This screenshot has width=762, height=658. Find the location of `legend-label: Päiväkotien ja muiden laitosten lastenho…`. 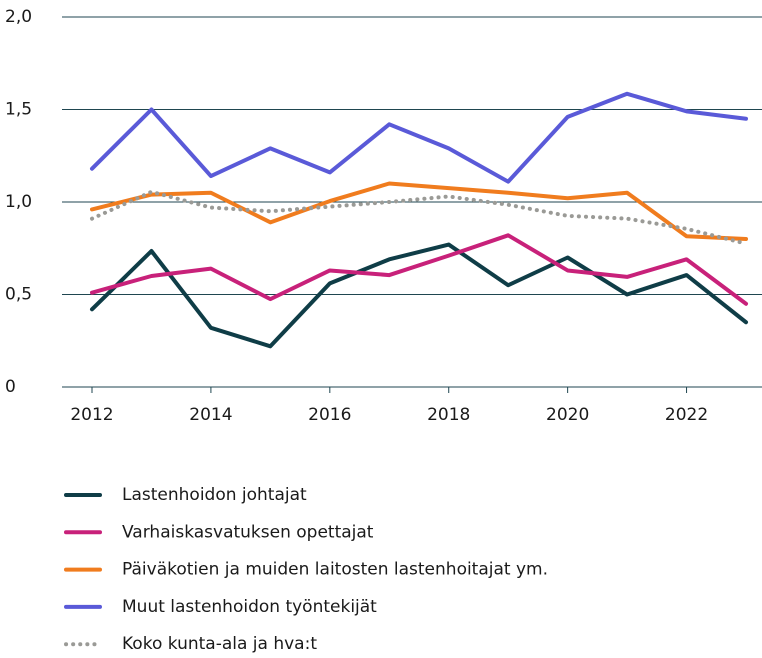

legend-label: Päiväkotien ja muiden laitosten lastenho… is located at coordinates (335, 570).